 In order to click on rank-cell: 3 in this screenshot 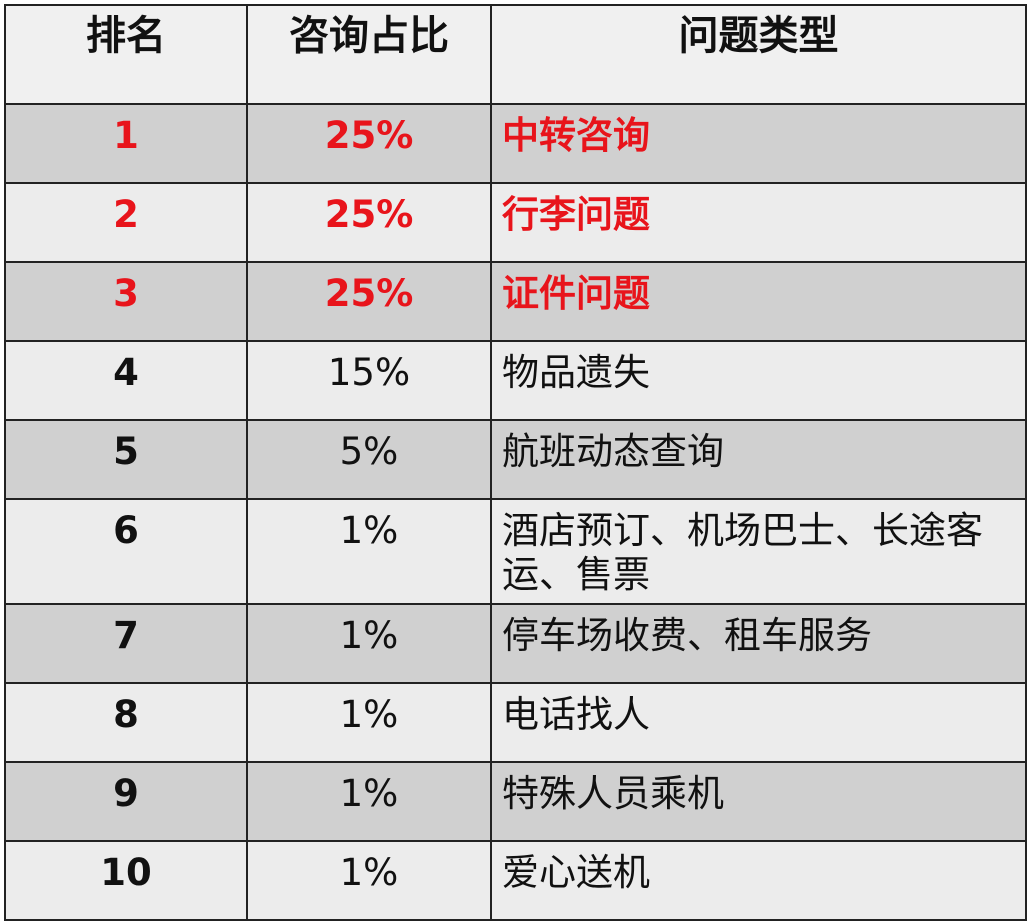, I will do `click(126, 301)`.